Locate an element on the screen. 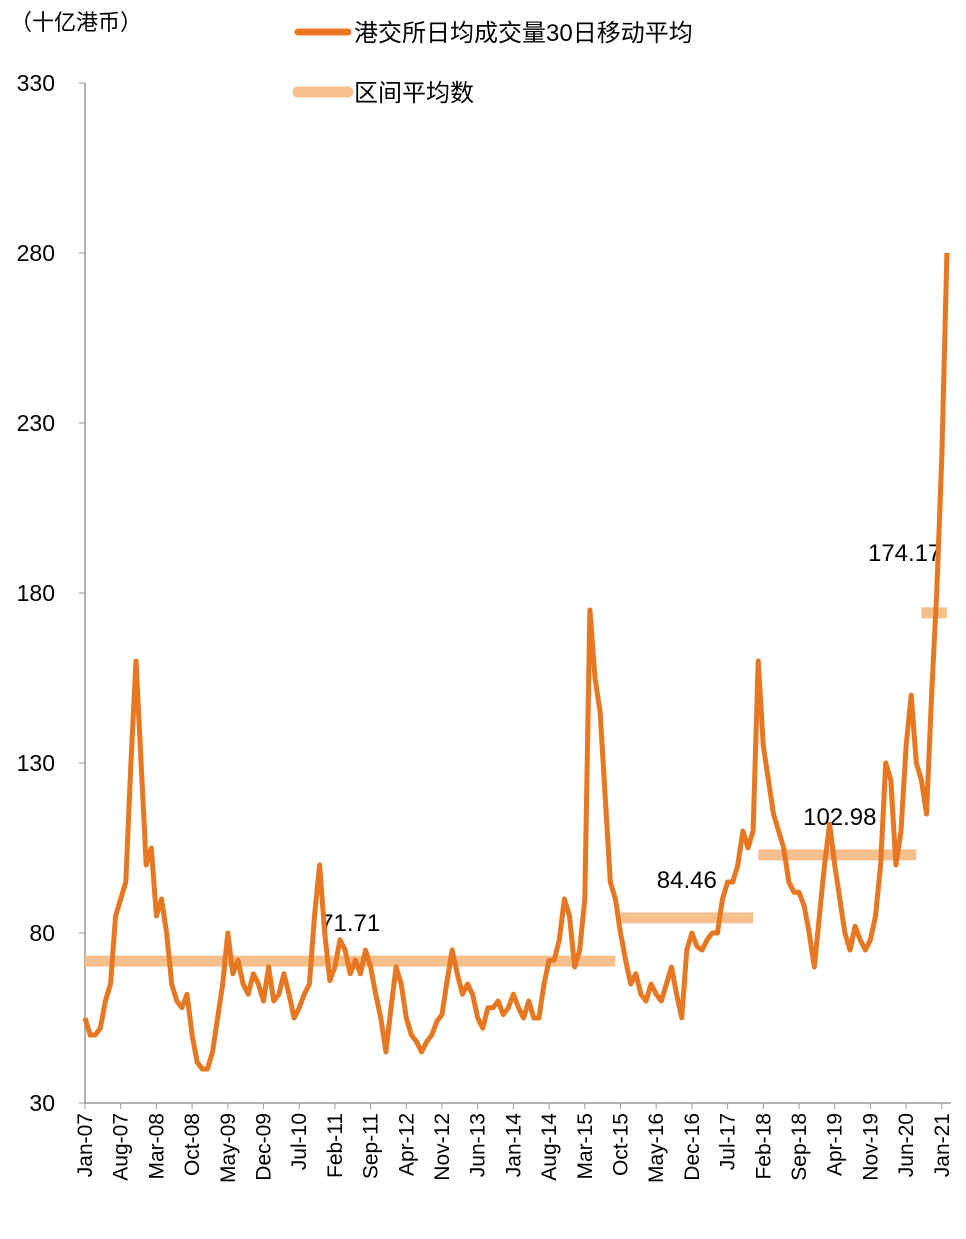 Image resolution: width=966 pixels, height=1239 pixels. x-tick-label: Oct-08 is located at coordinates (192, 1144).